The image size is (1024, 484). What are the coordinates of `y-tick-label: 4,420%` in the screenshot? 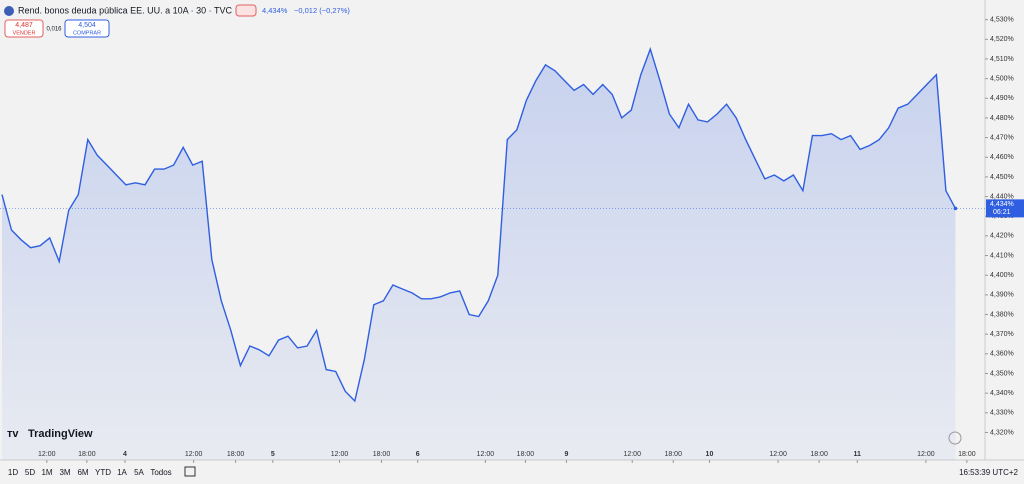 It's located at (1002, 236).